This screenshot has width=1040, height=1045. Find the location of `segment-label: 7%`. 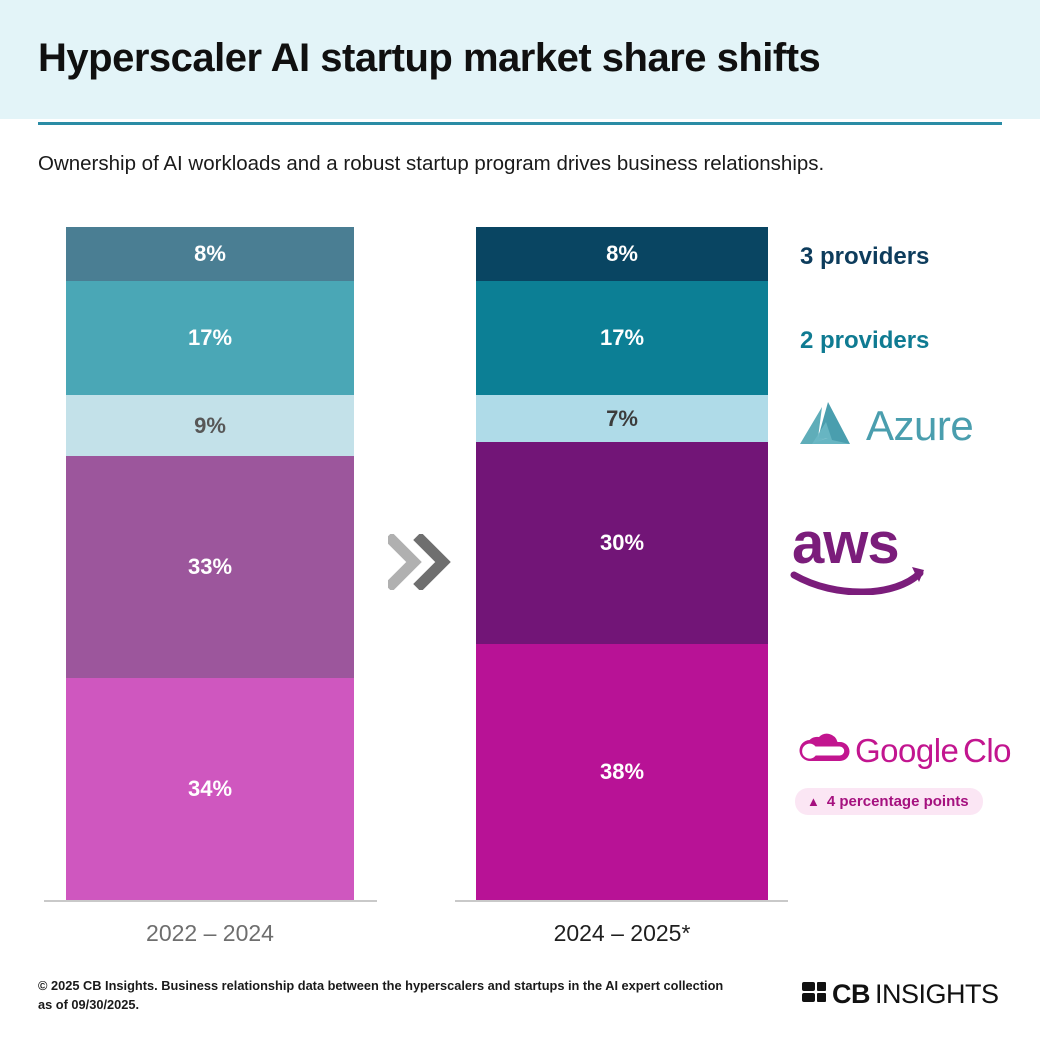

segment-label: 7% is located at coordinates (622, 418).